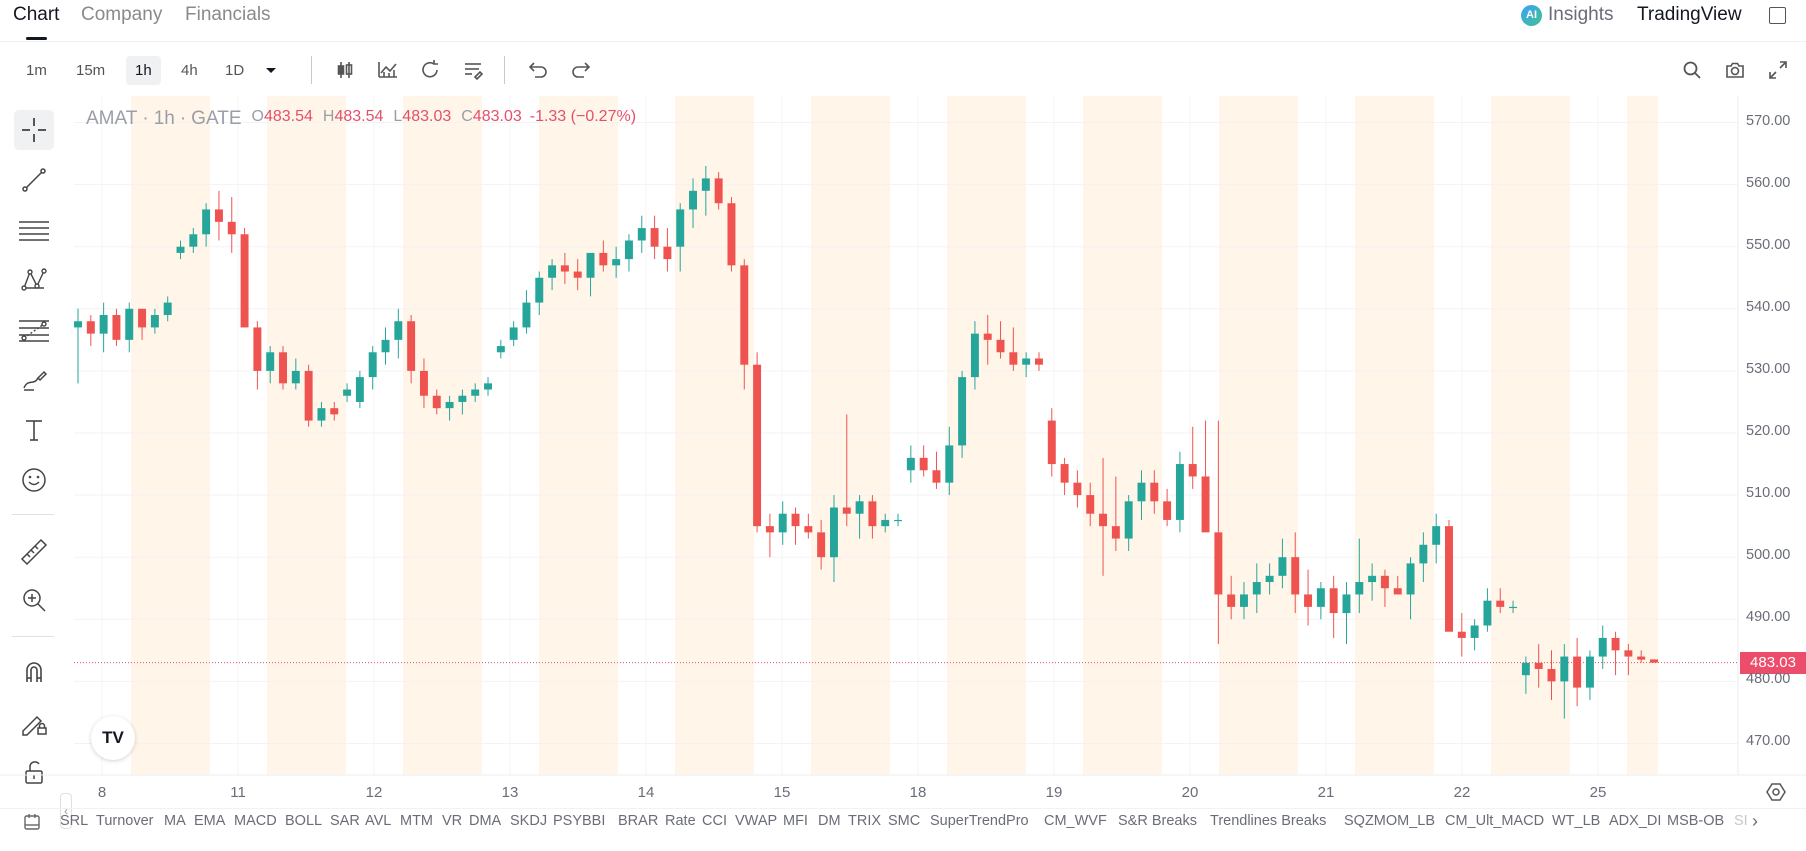 This screenshot has width=1806, height=851. I want to click on indicator-wt-lb: WT_LB, so click(1576, 821).